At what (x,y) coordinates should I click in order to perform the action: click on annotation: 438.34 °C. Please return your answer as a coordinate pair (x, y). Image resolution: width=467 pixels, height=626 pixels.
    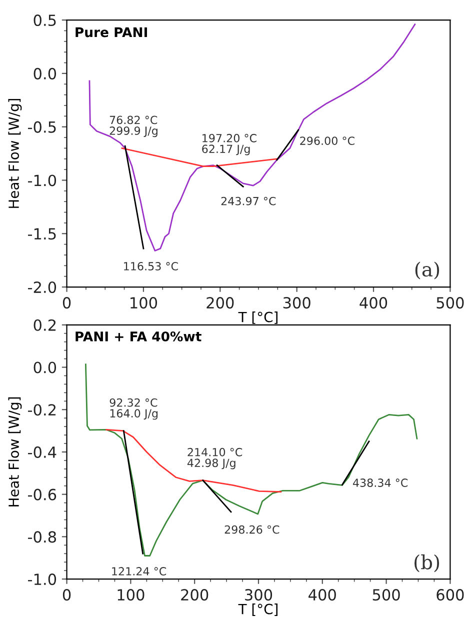
    Looking at the image, I should click on (380, 482).